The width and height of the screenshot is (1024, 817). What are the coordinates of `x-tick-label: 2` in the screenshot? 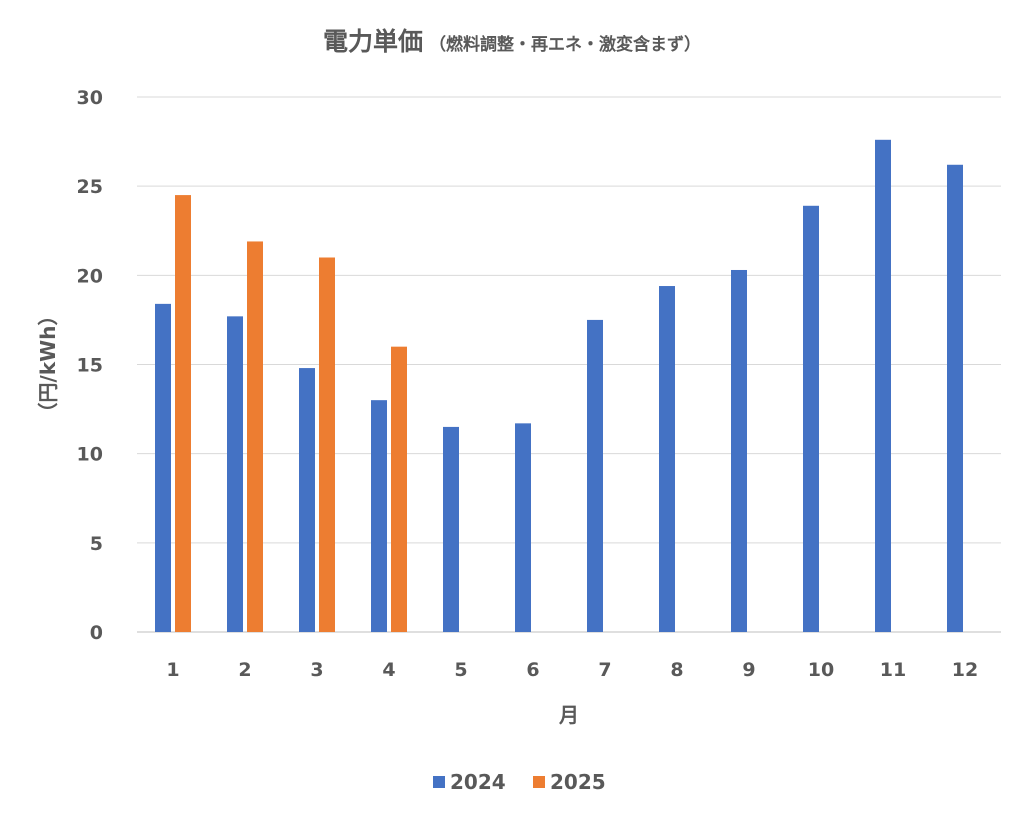 It's located at (244, 670).